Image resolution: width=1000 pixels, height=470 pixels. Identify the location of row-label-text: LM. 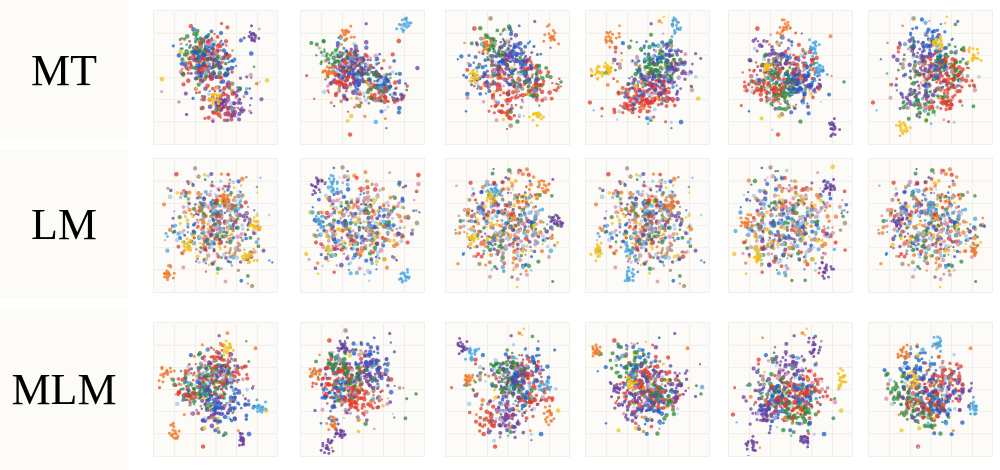
(64, 224).